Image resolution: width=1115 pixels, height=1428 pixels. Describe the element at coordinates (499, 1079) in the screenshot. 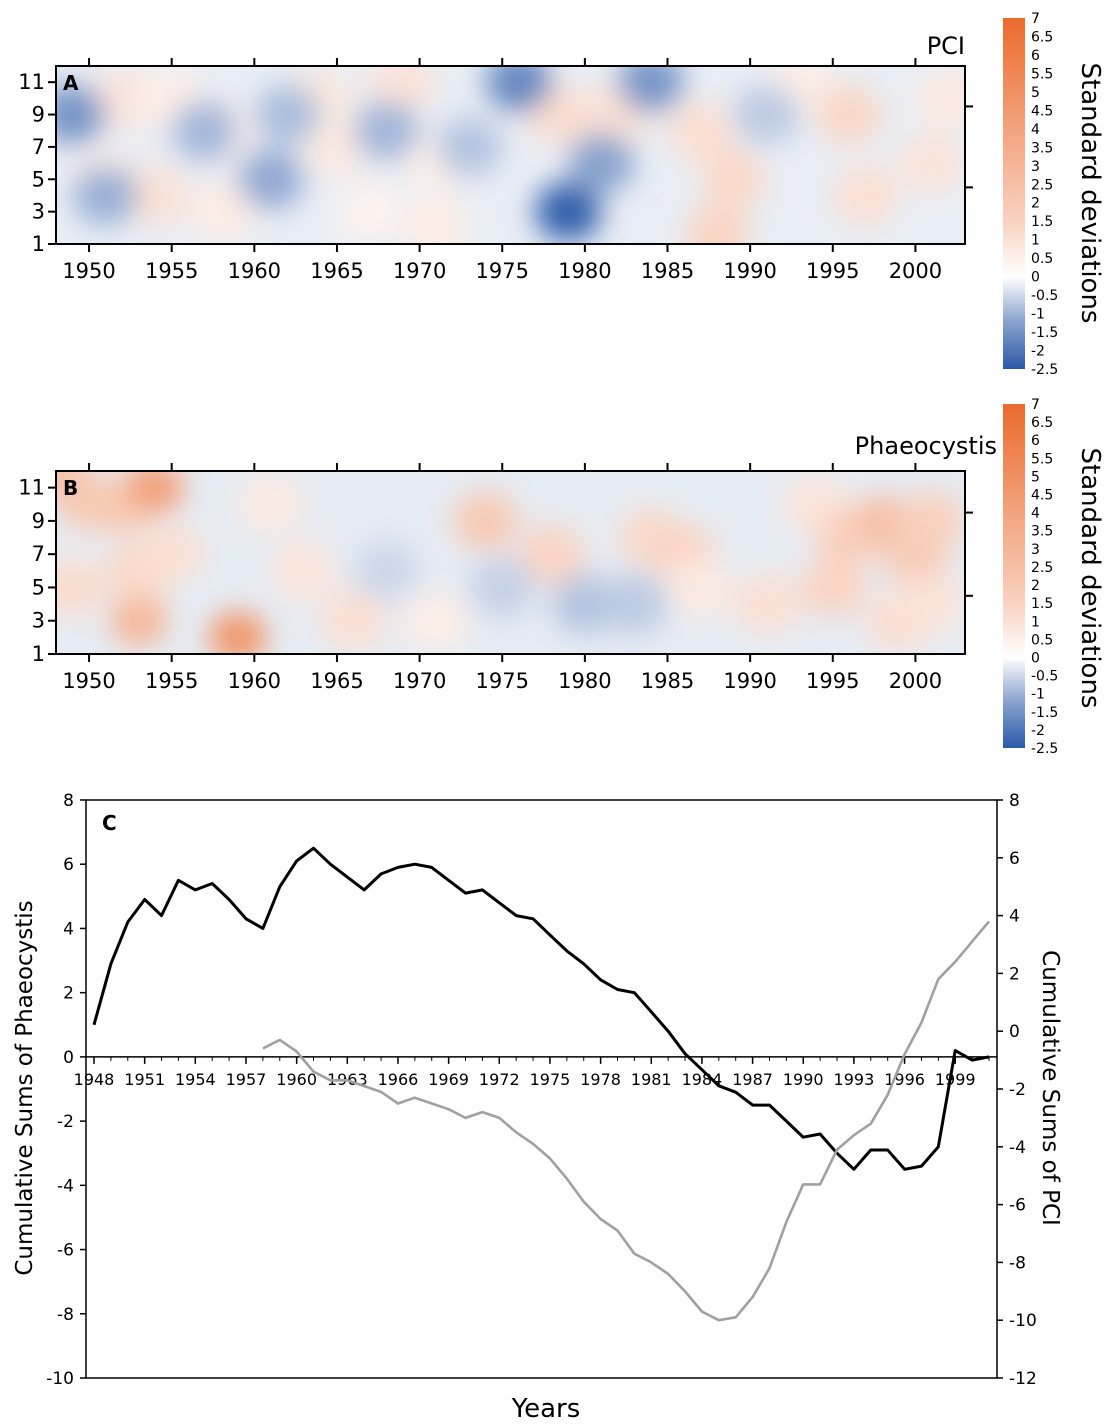

I see `x-tick-label: 1972` at that location.